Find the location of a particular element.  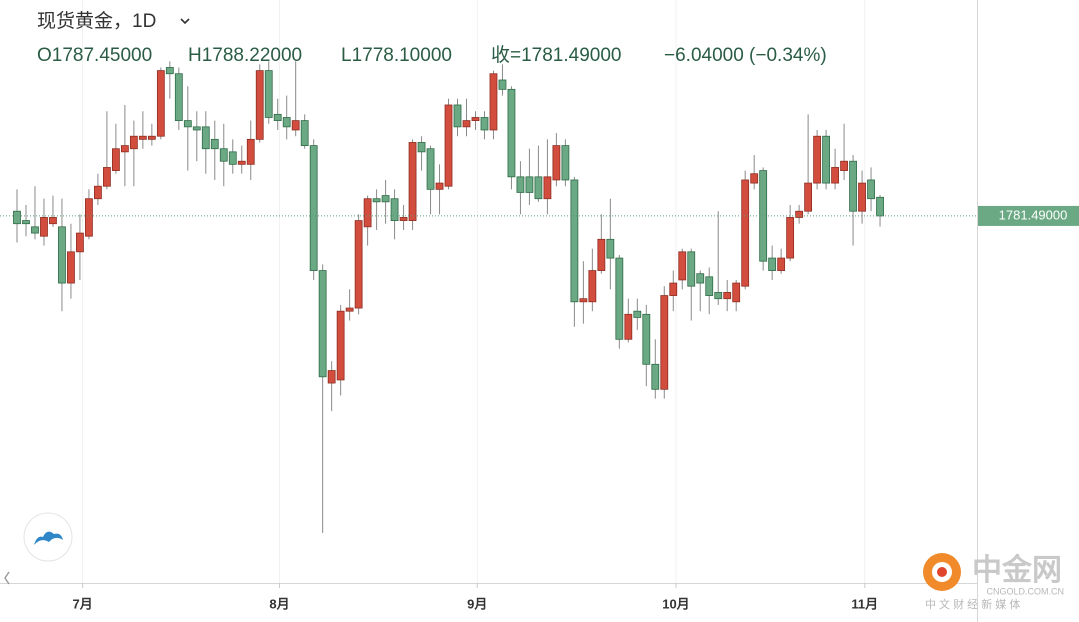

x-tick-label: 9月 is located at coordinates (477, 603).